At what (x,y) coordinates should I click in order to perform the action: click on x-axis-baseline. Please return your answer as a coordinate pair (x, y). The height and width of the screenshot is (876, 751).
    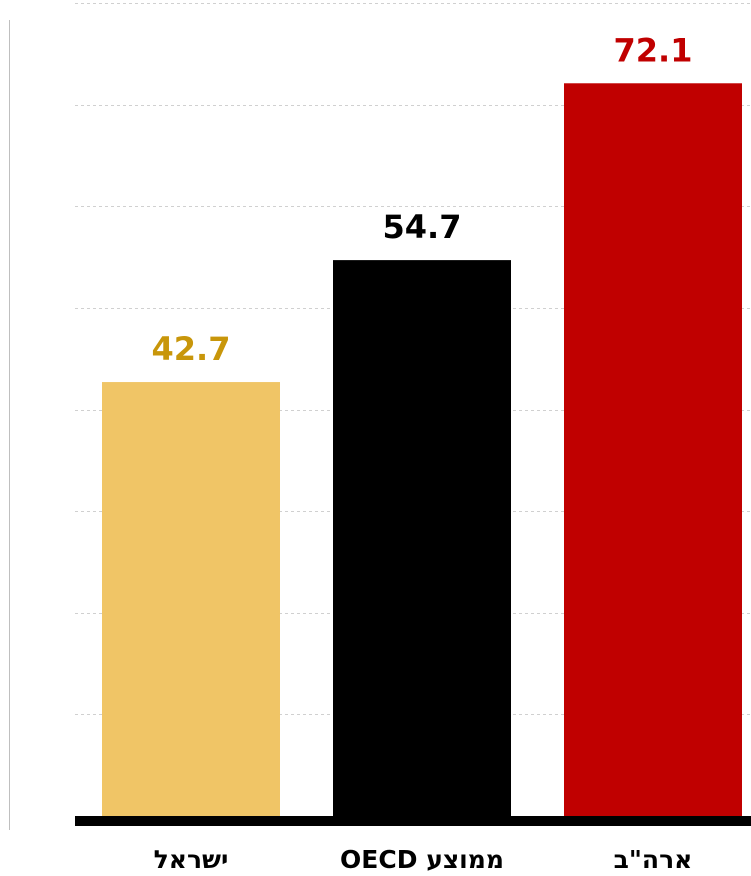
    Looking at the image, I should click on (413, 821).